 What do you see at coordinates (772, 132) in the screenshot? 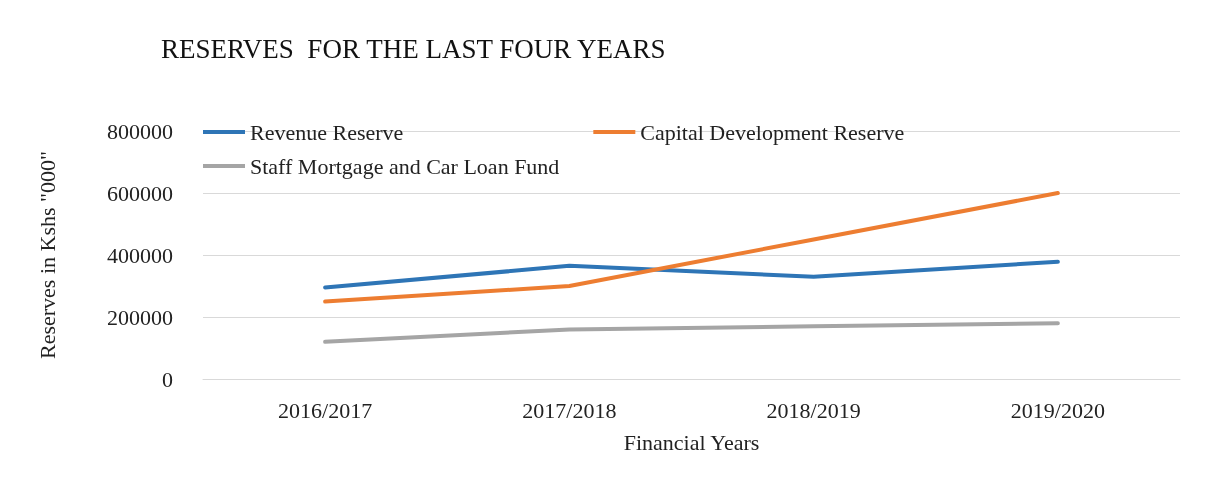
I see `legend-label: Capital Development Reserve` at bounding box center [772, 132].